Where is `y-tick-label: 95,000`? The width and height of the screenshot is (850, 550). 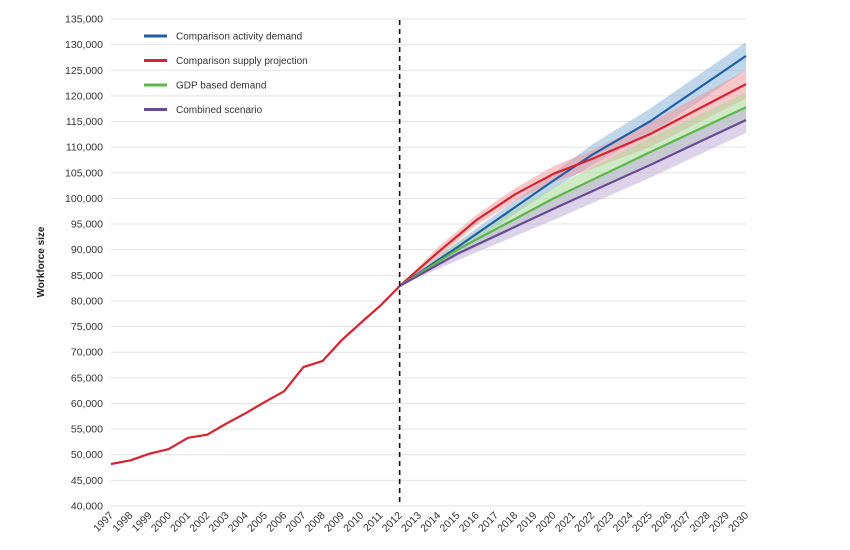 y-tick-label: 95,000 is located at coordinates (87, 225).